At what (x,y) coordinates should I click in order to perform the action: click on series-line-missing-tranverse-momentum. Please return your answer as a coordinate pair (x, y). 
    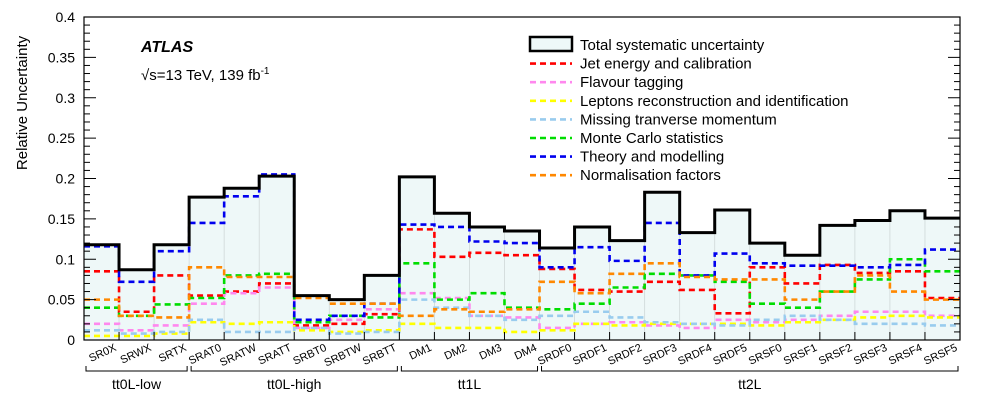
    Looking at the image, I should click on (522, 316).